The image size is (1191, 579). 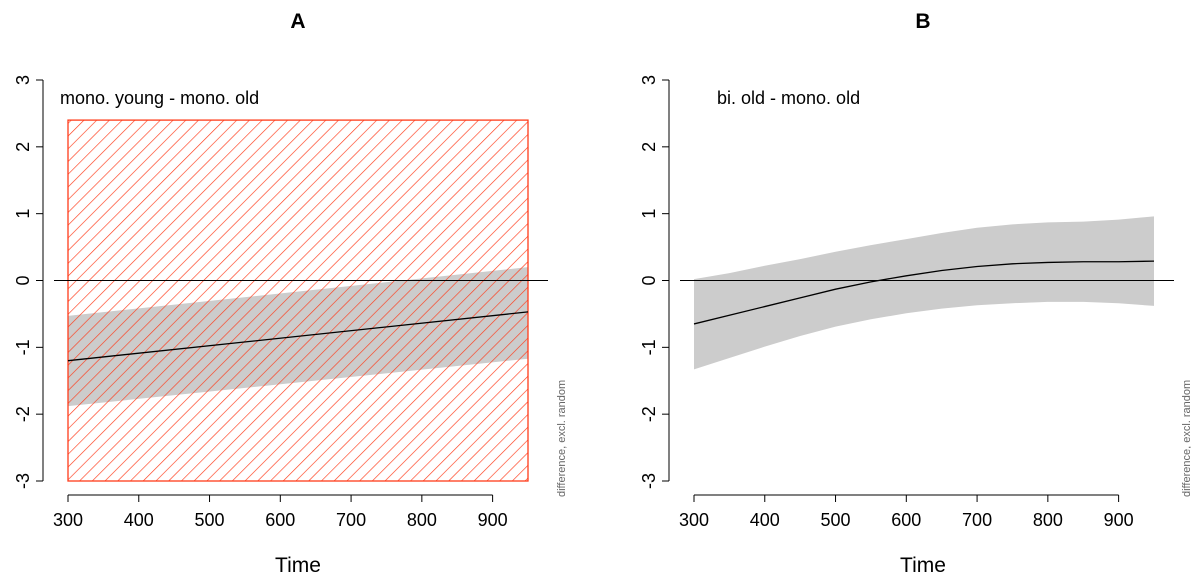 What do you see at coordinates (159, 98) in the screenshot?
I see `annotation-a: mono. young - mono. old` at bounding box center [159, 98].